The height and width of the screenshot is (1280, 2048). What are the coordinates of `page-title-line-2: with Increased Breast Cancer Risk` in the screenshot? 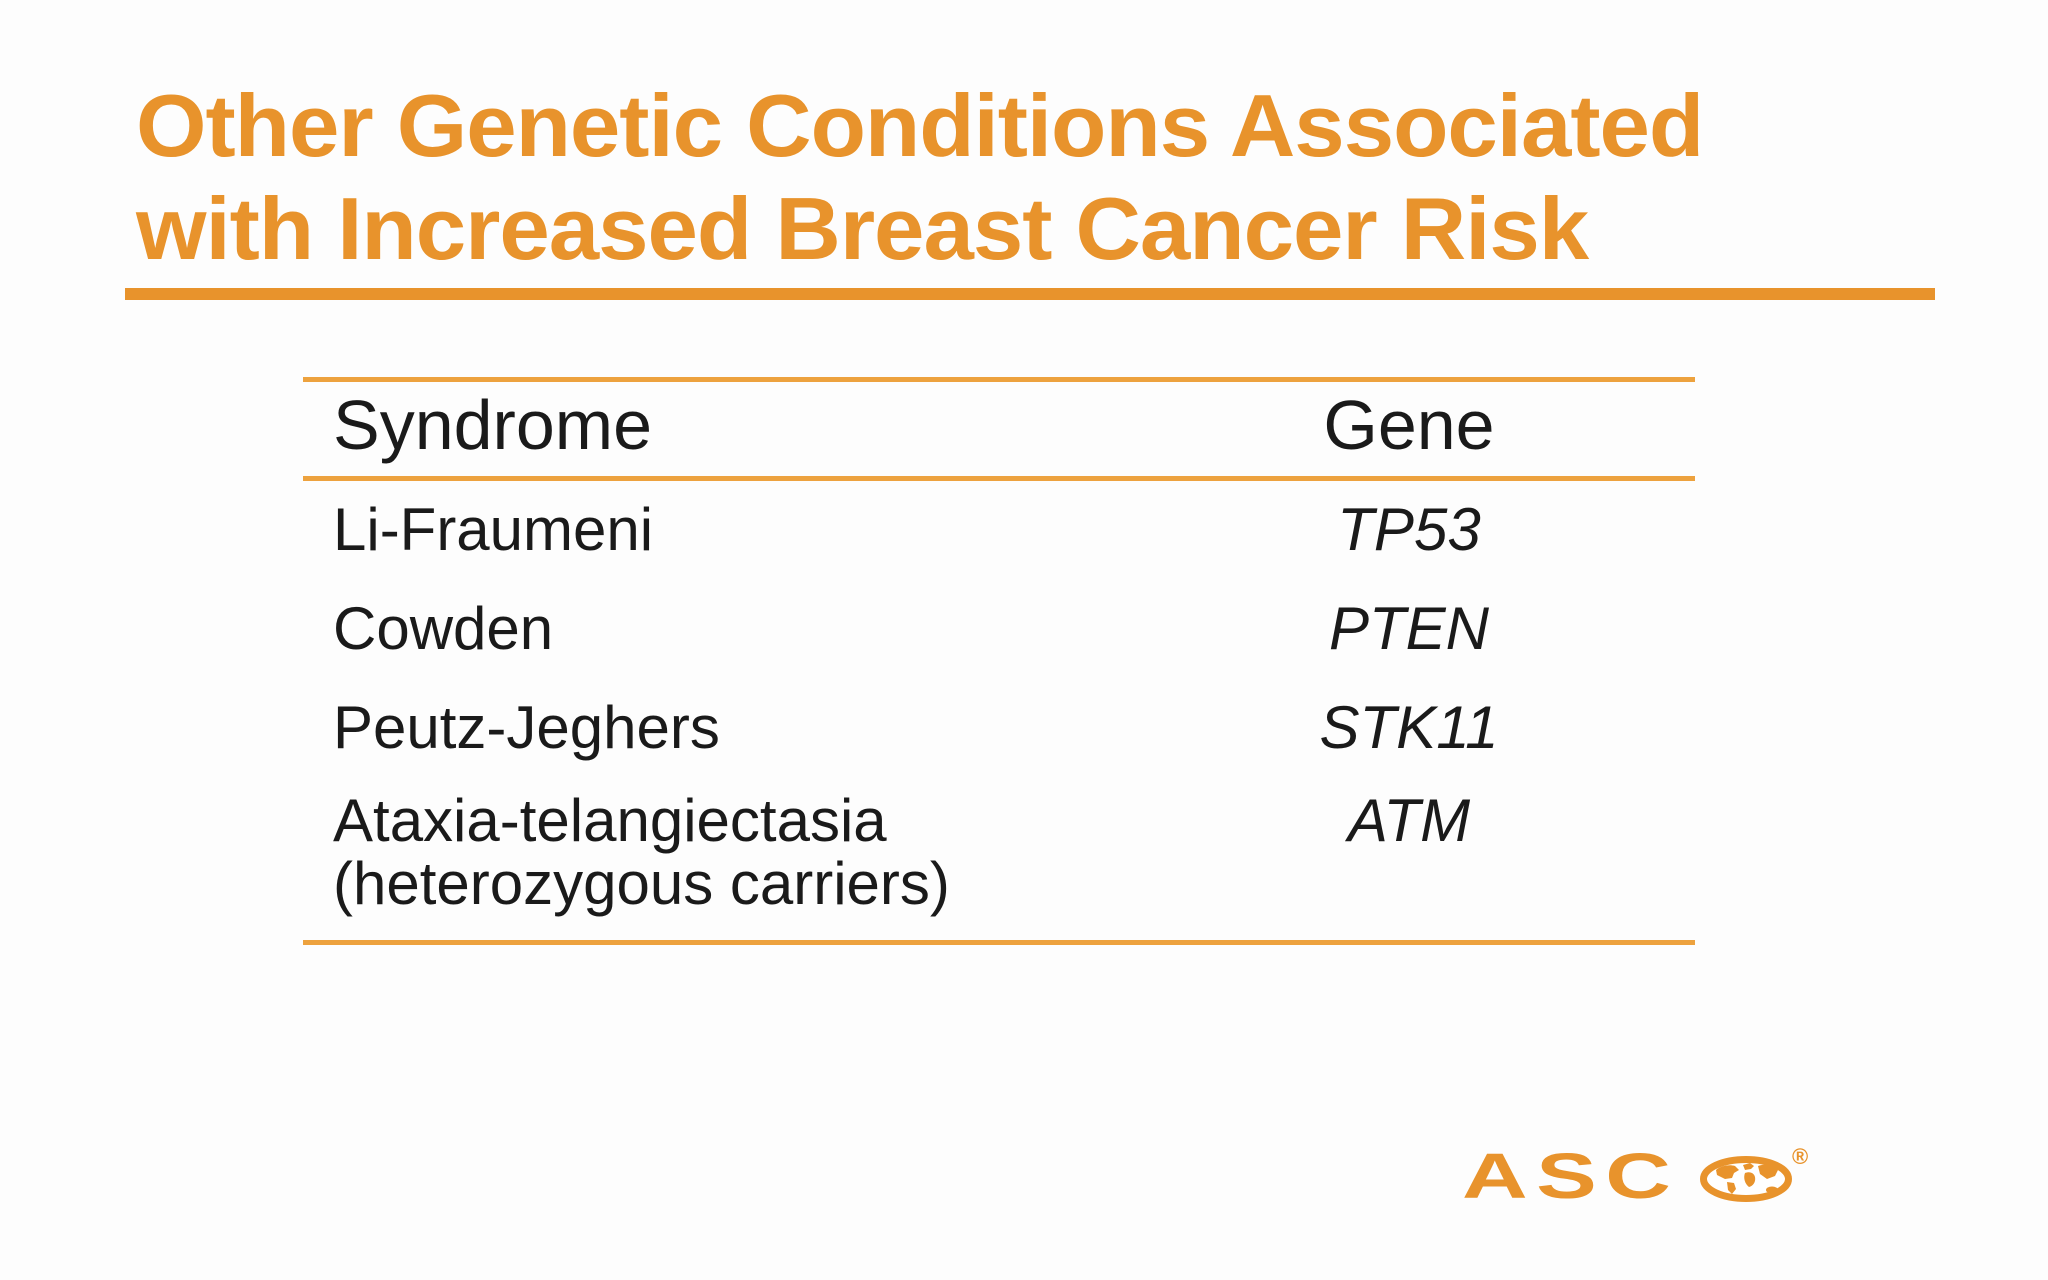 It's located at (862, 228).